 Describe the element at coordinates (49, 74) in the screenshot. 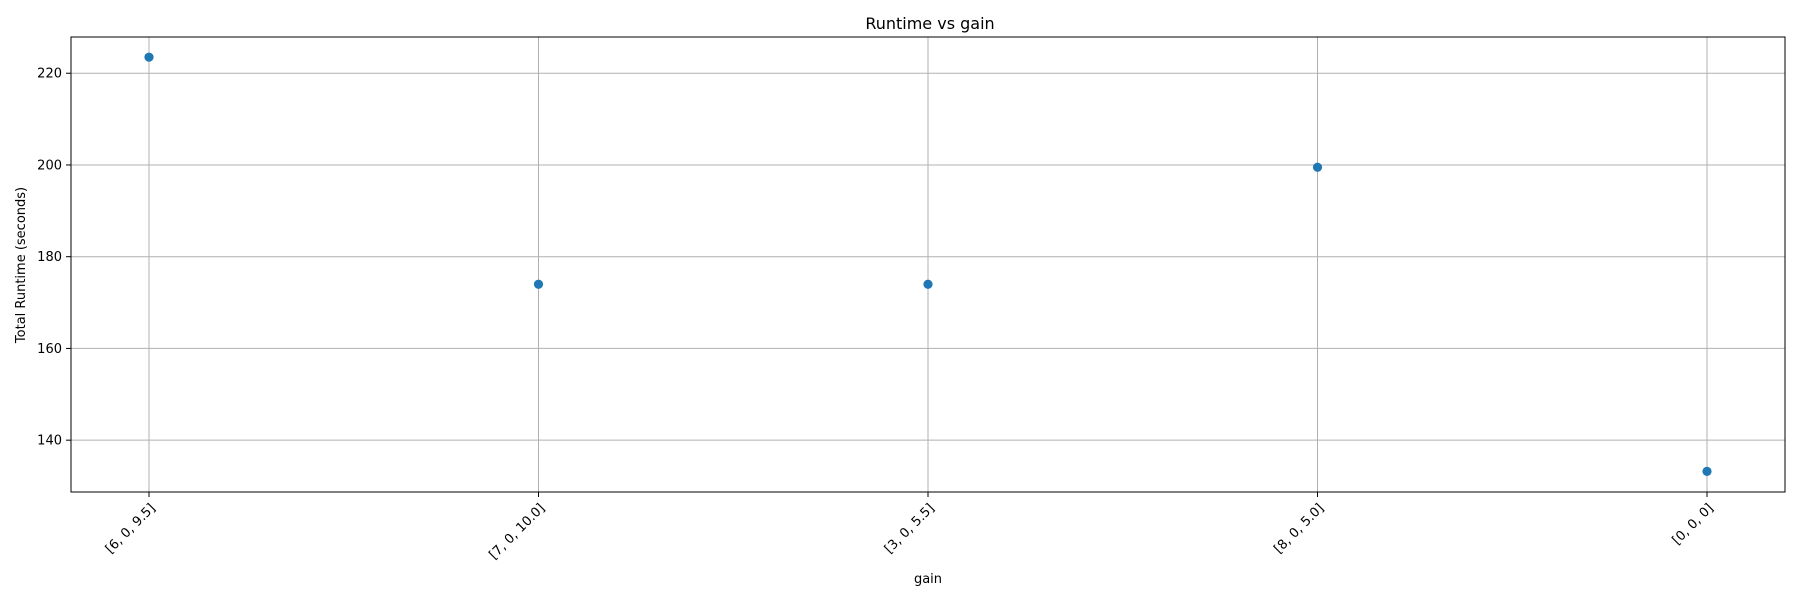

I see `y-tick-label: 220` at that location.